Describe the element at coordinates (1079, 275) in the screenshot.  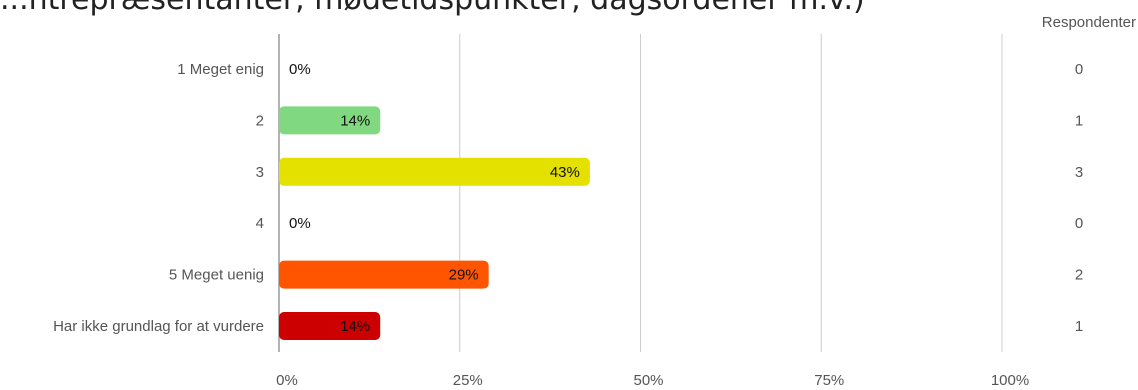
I see `respondent-count: 2` at that location.